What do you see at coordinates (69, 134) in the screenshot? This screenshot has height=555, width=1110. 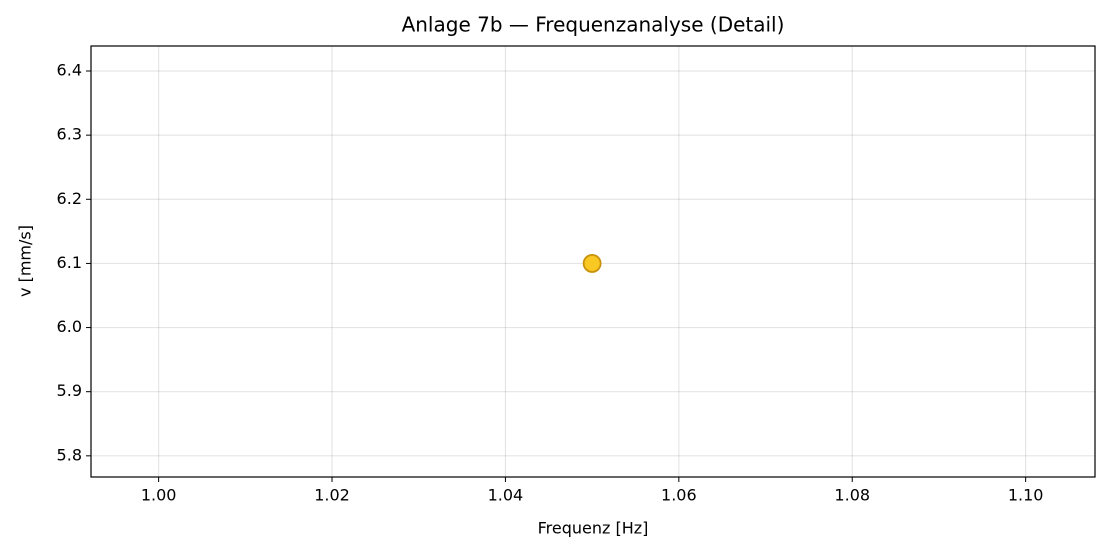 I see `y-tick-label: 6.3` at bounding box center [69, 134].